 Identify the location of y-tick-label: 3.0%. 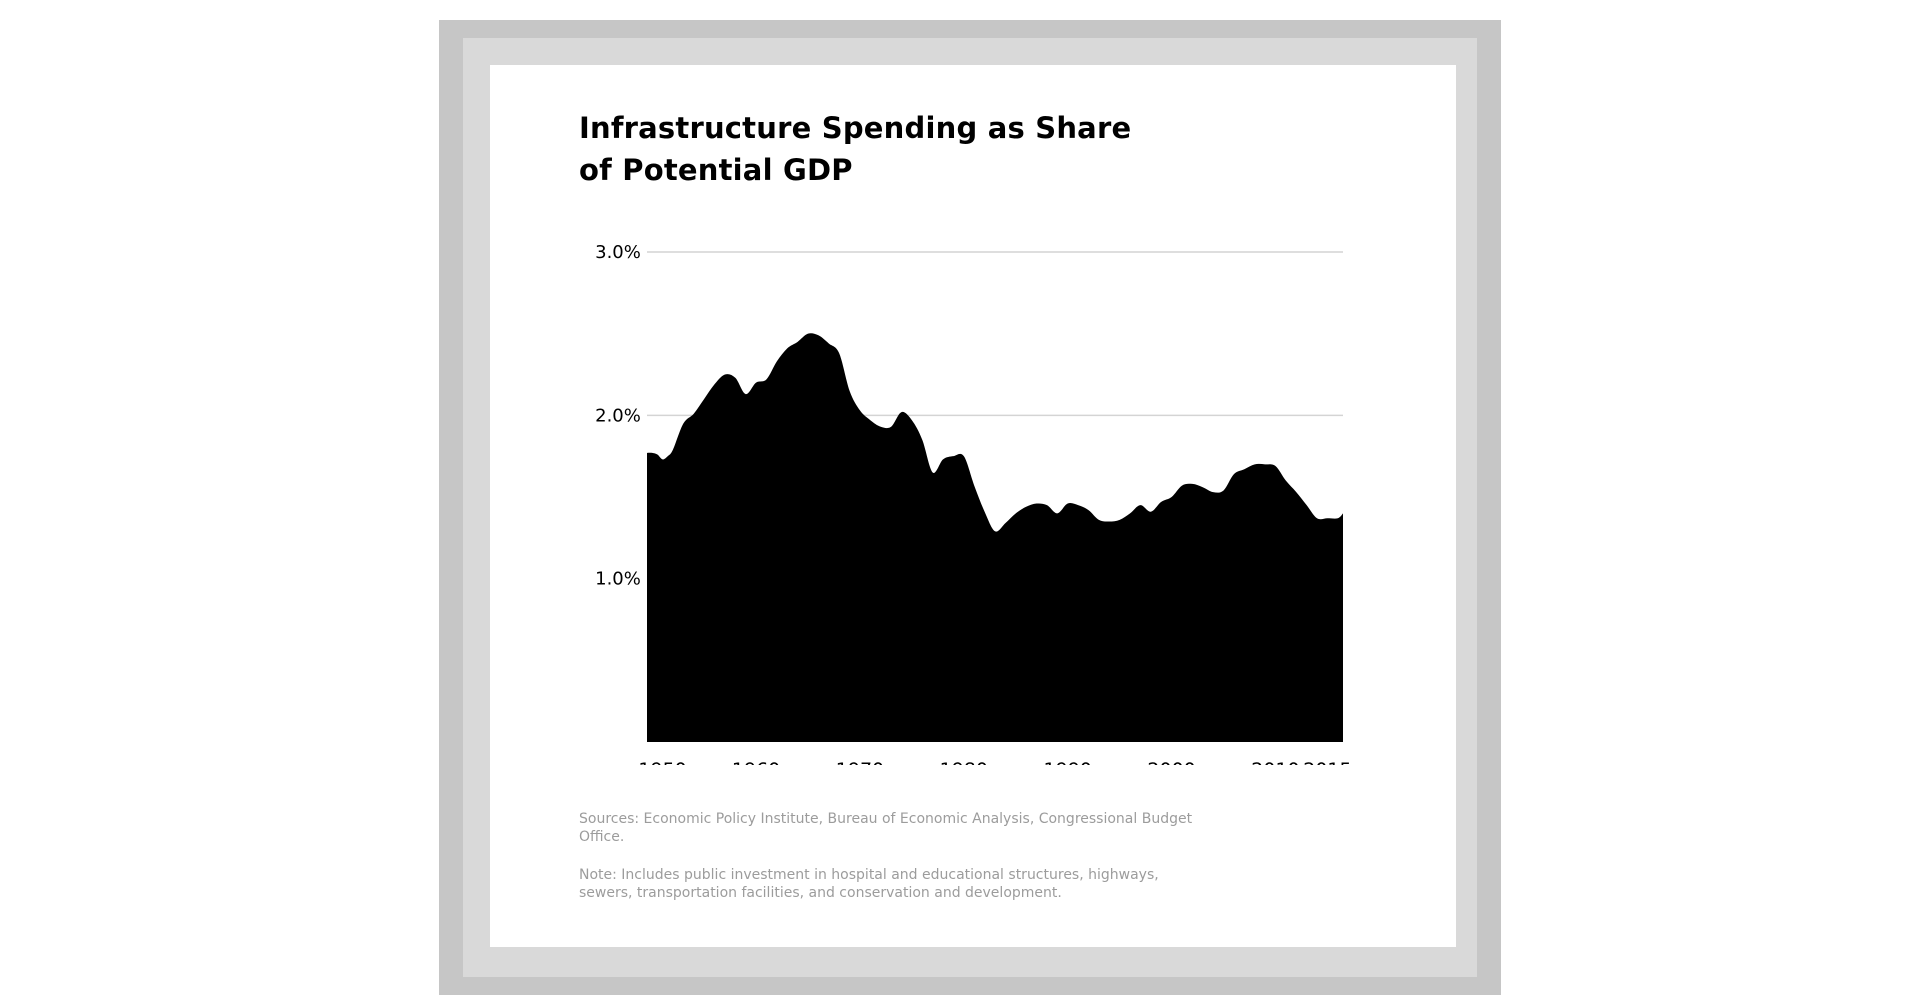
(618, 252).